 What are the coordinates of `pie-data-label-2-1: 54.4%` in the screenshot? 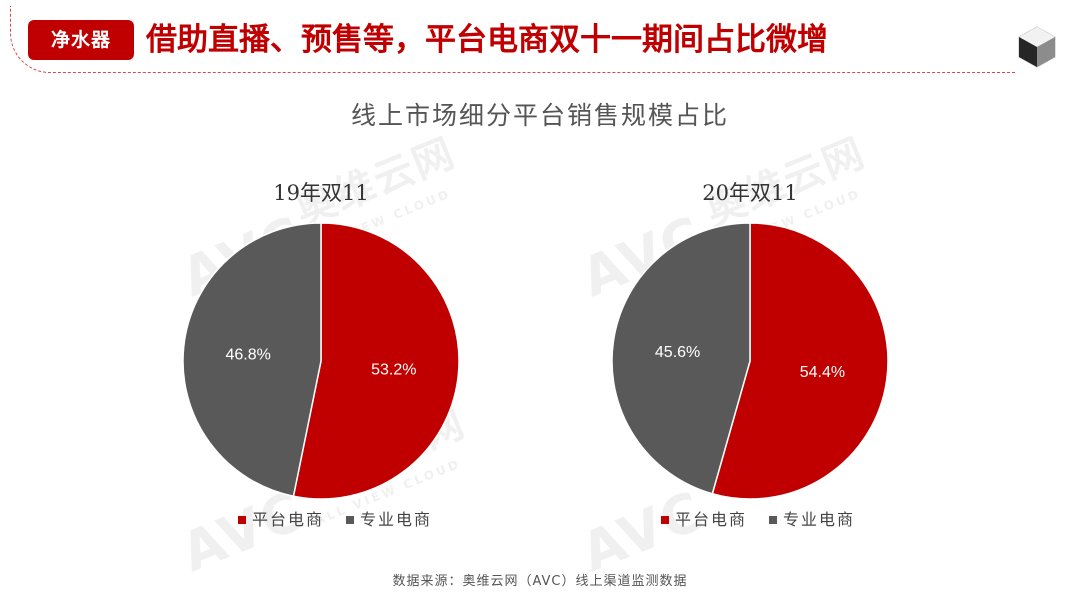 It's located at (822, 372).